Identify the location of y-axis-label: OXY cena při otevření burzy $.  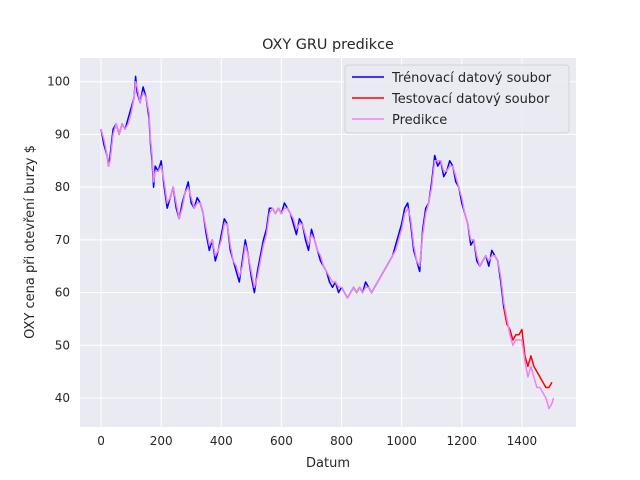
(30, 242).